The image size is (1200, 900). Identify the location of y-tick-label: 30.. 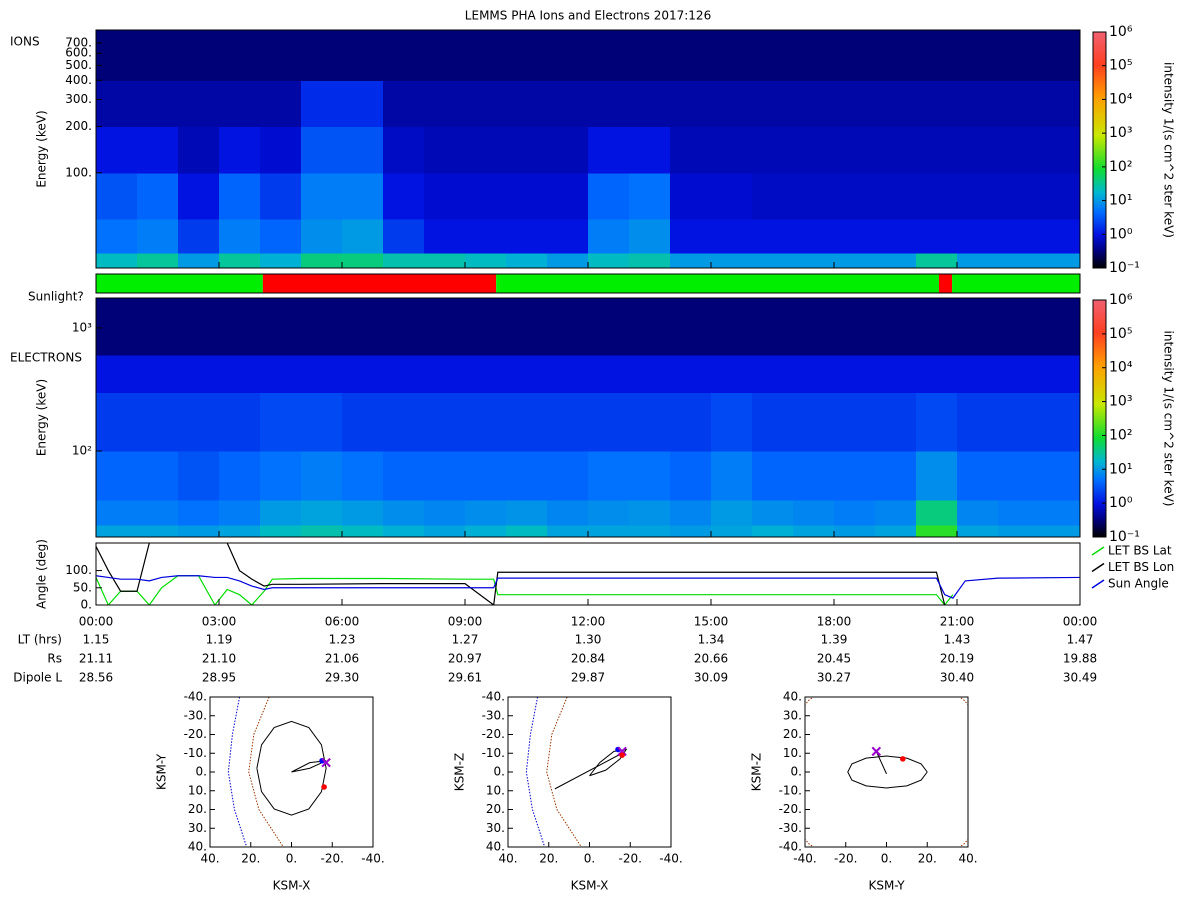
(495, 828).